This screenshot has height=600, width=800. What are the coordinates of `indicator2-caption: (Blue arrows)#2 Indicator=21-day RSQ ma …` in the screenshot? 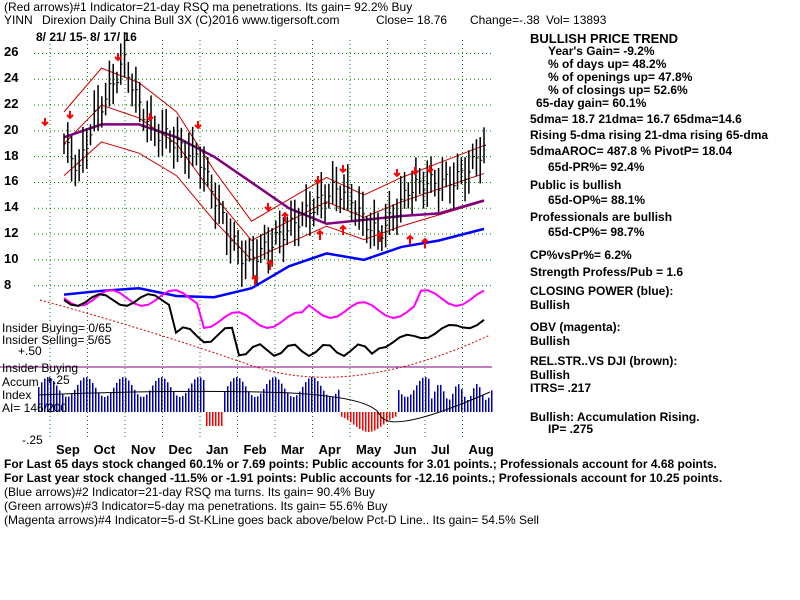 It's located at (189, 492).